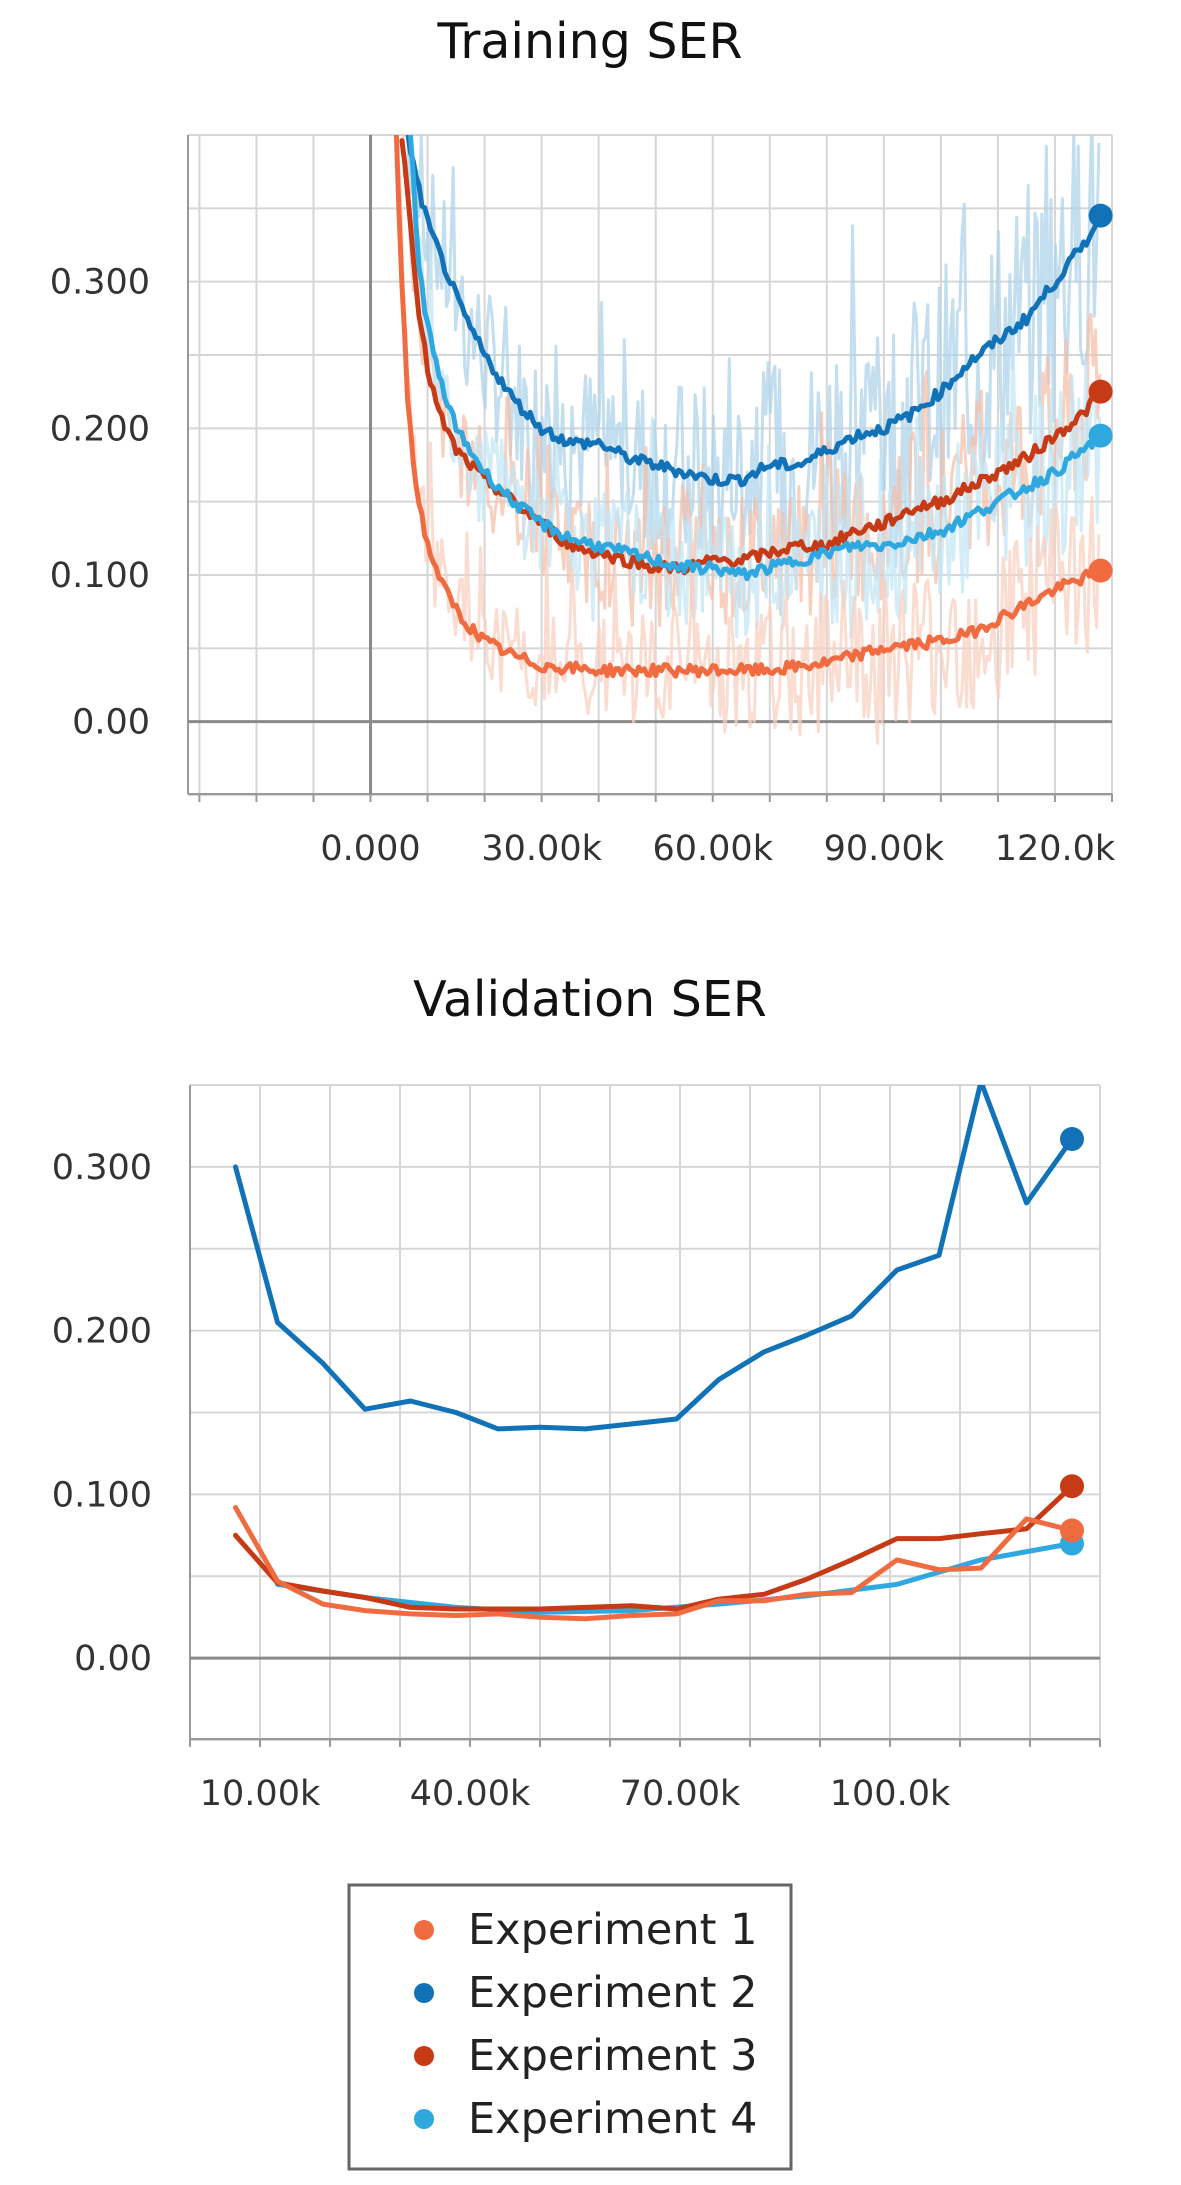  I want to click on x-tick-label: 30.00k, so click(541, 849).